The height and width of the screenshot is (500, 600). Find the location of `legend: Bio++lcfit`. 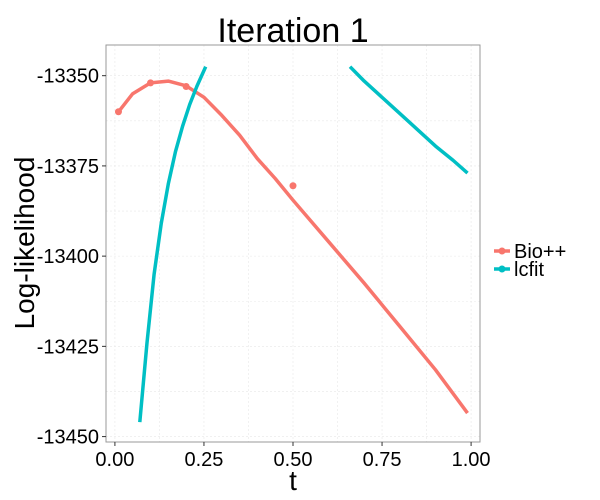

legend: Bio++lcfit is located at coordinates (530, 261).